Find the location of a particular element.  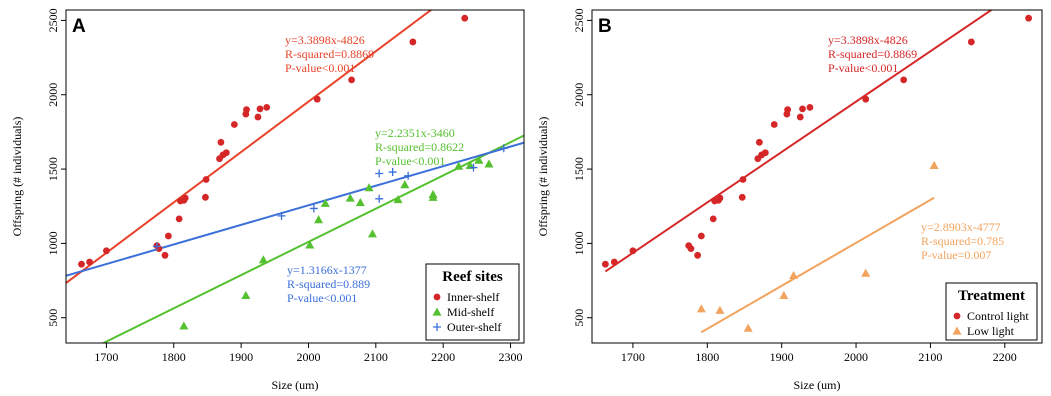

y-tick-label: 500 is located at coordinates (53, 318).